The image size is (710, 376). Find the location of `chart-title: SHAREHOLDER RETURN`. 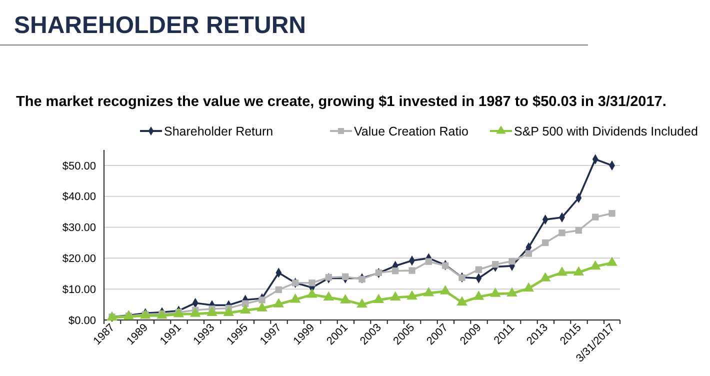

chart-title: SHAREHOLDER RETURN is located at coordinates (160, 25).